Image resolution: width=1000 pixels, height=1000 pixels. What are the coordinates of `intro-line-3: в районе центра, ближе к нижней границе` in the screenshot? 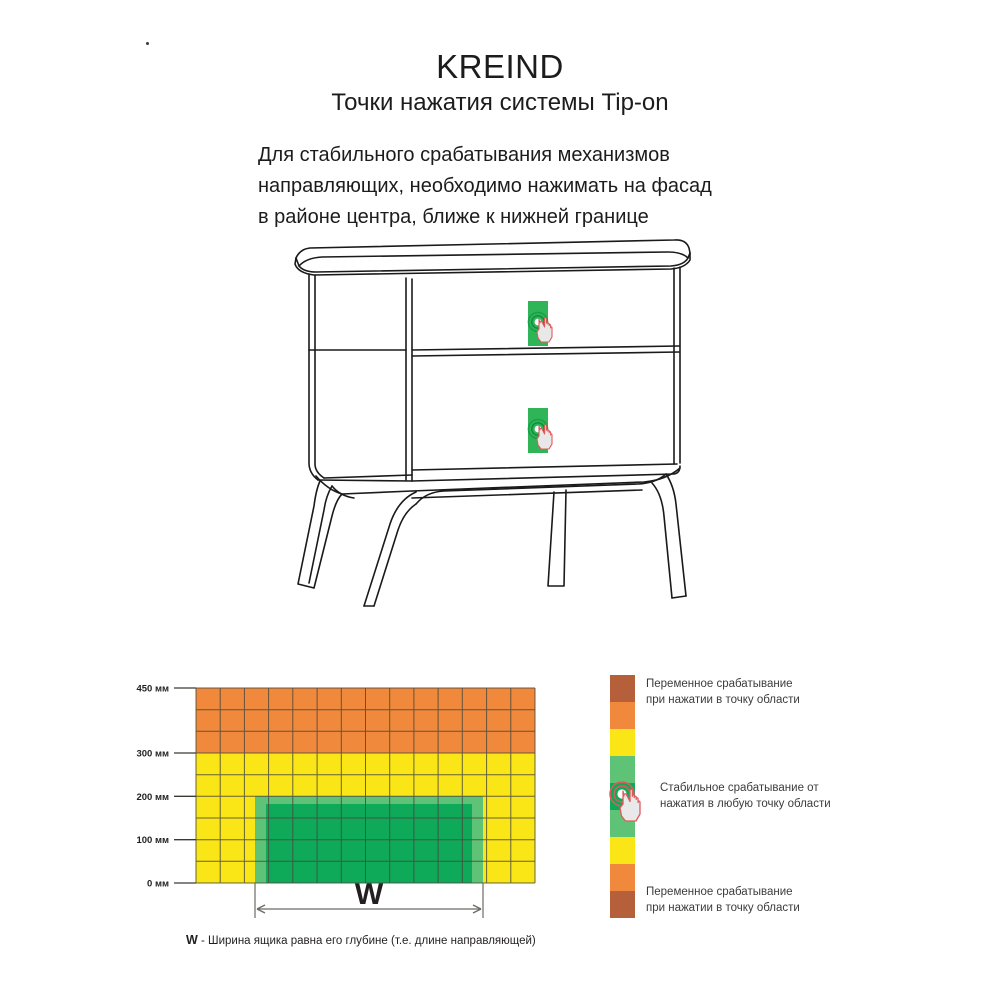 It's located at (453, 217).